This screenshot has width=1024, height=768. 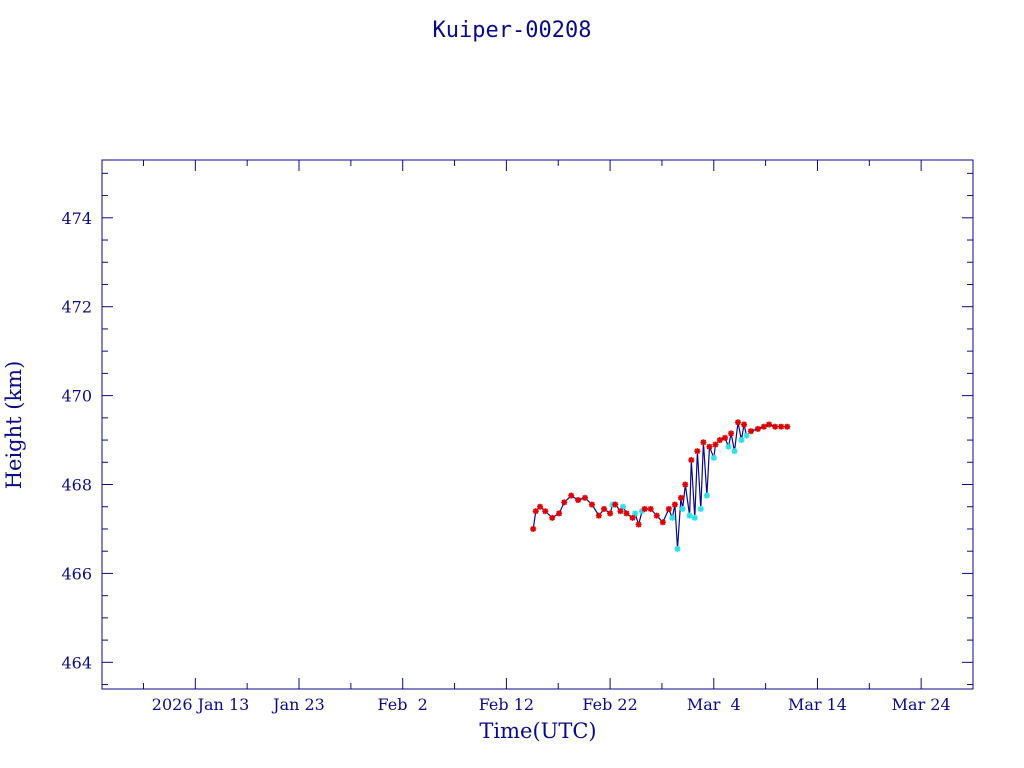 What do you see at coordinates (512, 30) in the screenshot?
I see `chart-title: Kuiper-00208` at bounding box center [512, 30].